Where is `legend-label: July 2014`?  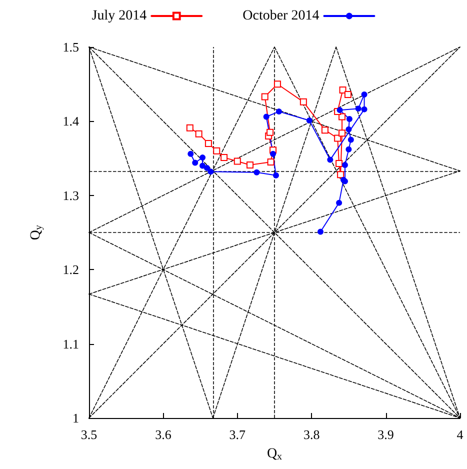
legend-label: July 2014 is located at coordinates (119, 16).